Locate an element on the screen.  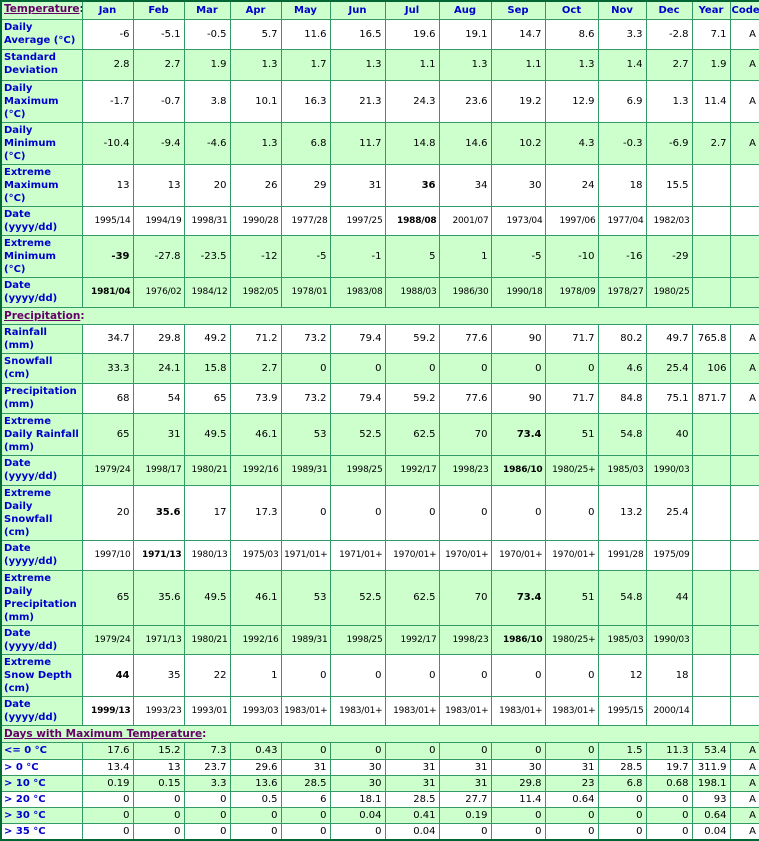
value-cell: 1998/23 is located at coordinates (465, 470).